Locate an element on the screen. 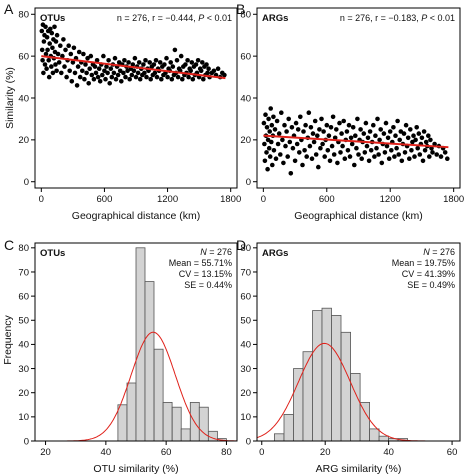 This screenshot has width=474, height=474. x-axis-title: ARG similarity (%) is located at coordinates (359, 468).